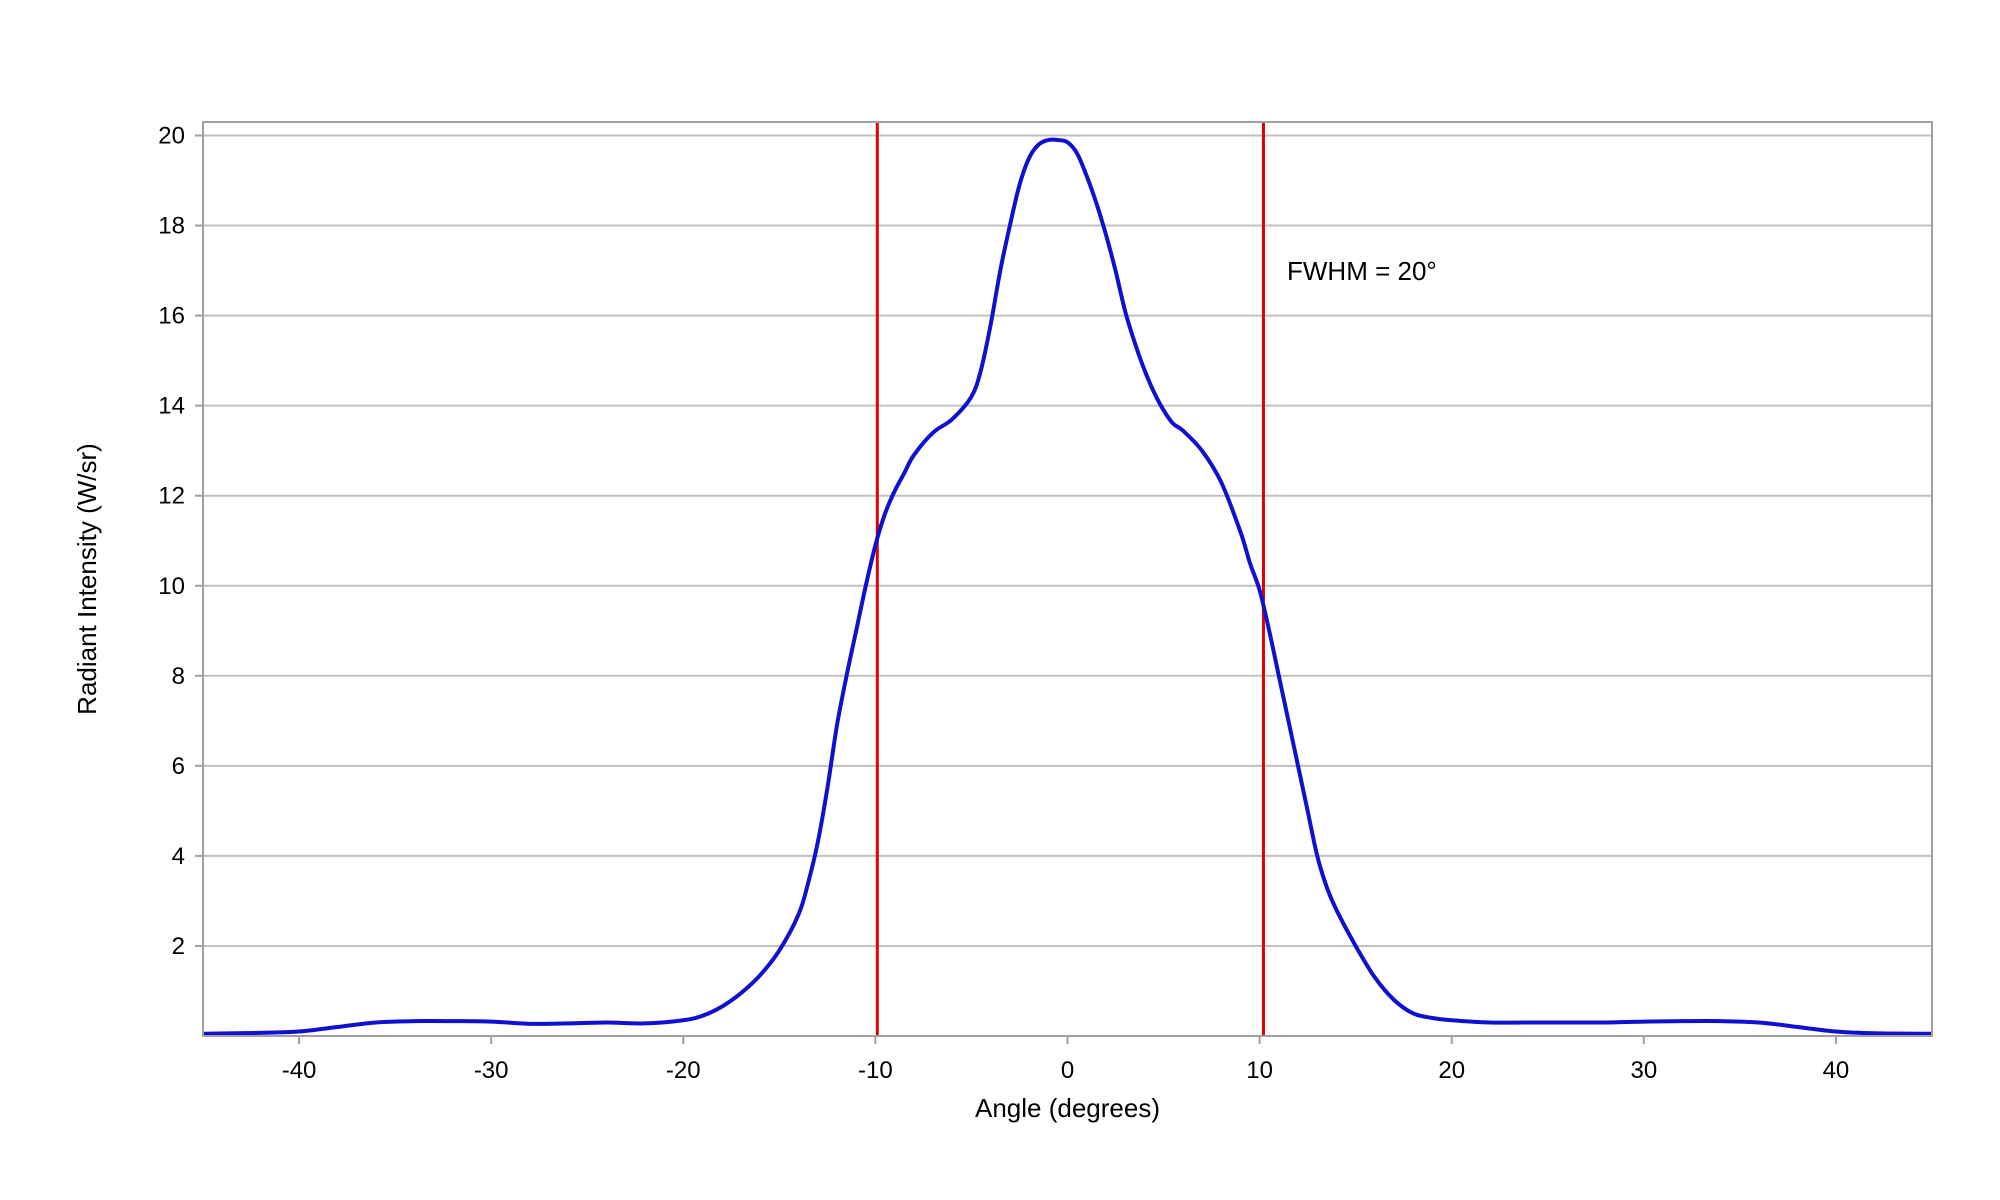 Image resolution: width=2000 pixels, height=1200 pixels. Describe the element at coordinates (178, 856) in the screenshot. I see `y-tick-label: 4` at that location.